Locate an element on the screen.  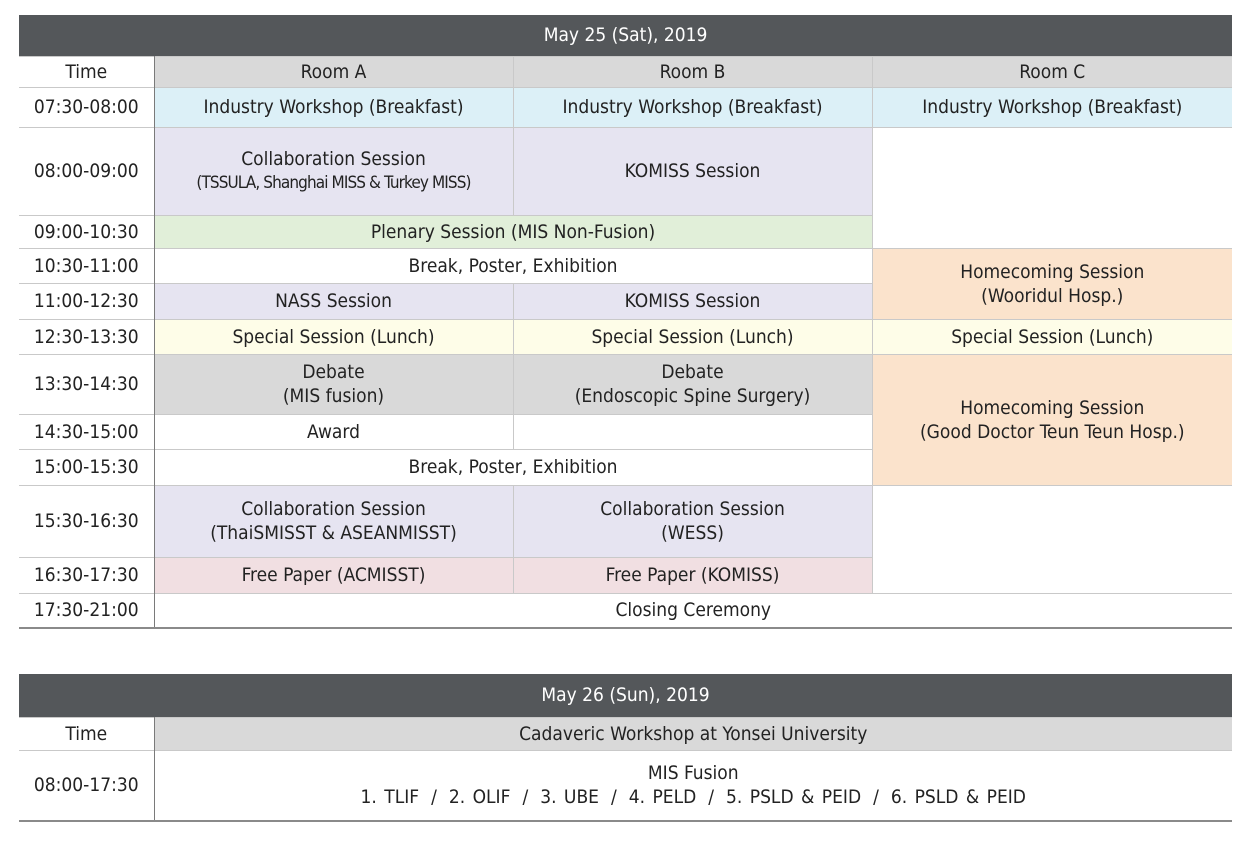
session-subtitle: (Endoscopic Spine Surgery) is located at coordinates (692, 396).